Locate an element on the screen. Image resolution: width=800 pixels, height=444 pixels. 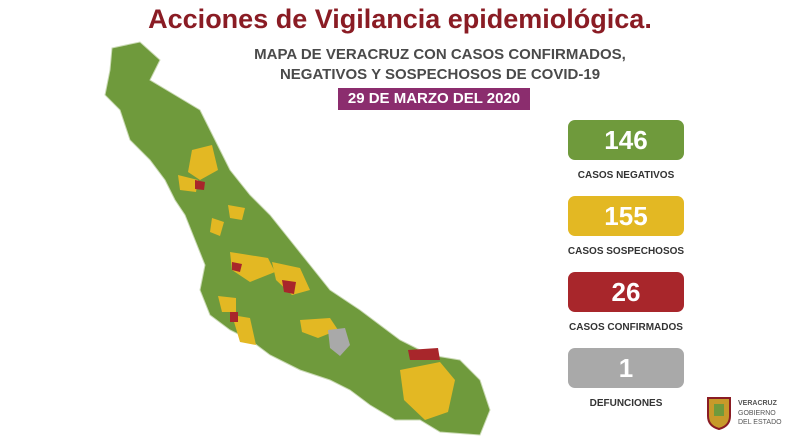
logo-text: GOBIERNO is located at coordinates (757, 413).